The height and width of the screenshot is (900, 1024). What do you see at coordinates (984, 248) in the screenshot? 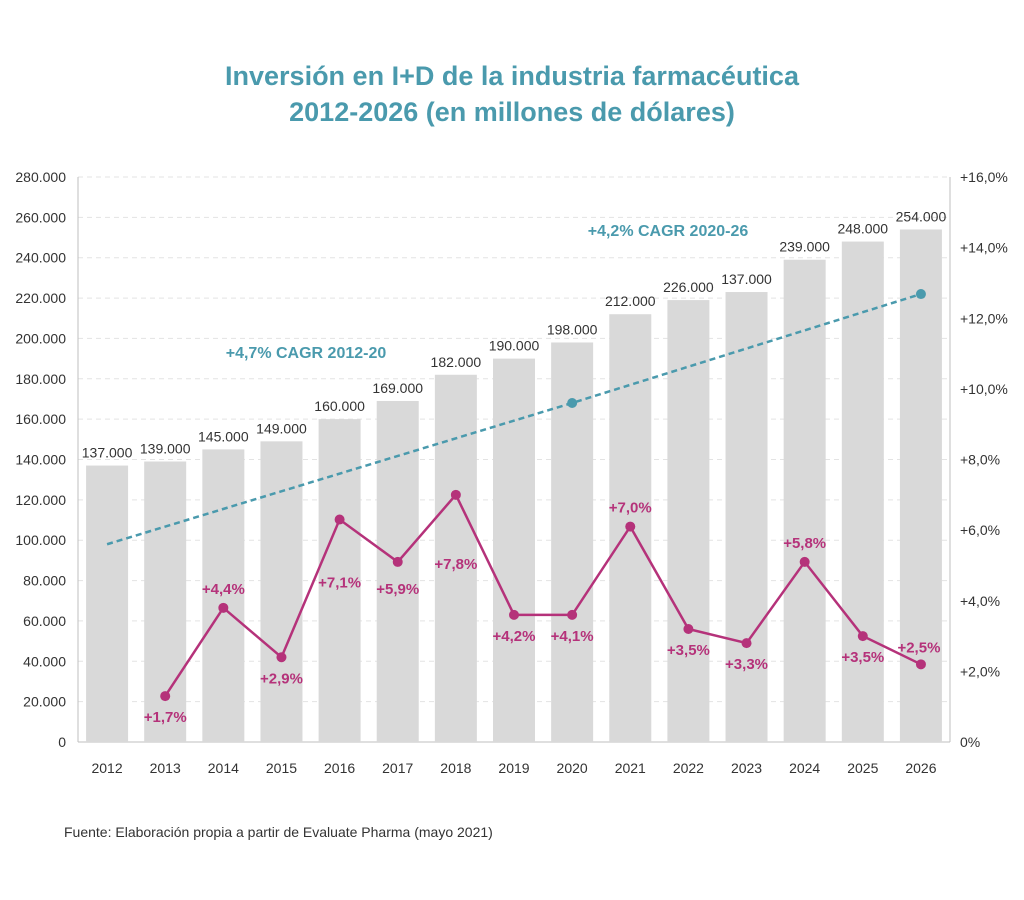
I see `y-right-tick-label: +14,0%` at bounding box center [984, 248].